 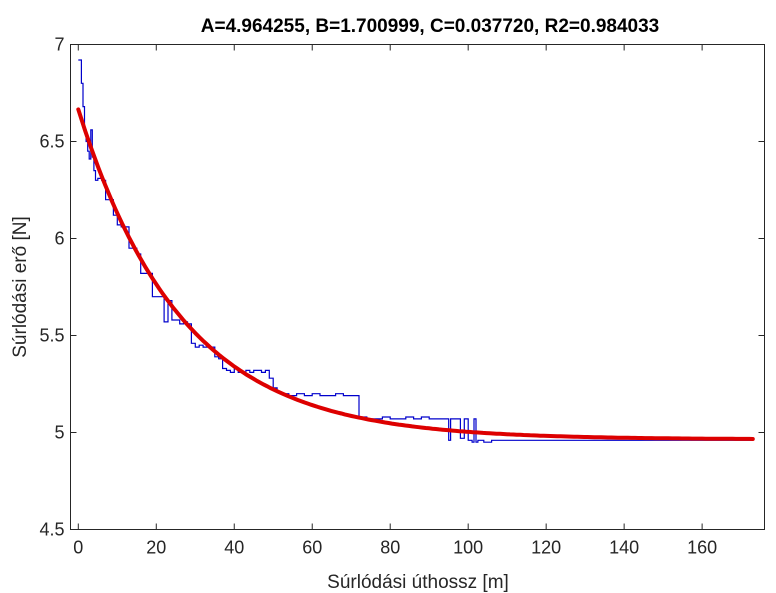 What do you see at coordinates (624, 548) in the screenshot?
I see `x-tick-label: 140` at bounding box center [624, 548].